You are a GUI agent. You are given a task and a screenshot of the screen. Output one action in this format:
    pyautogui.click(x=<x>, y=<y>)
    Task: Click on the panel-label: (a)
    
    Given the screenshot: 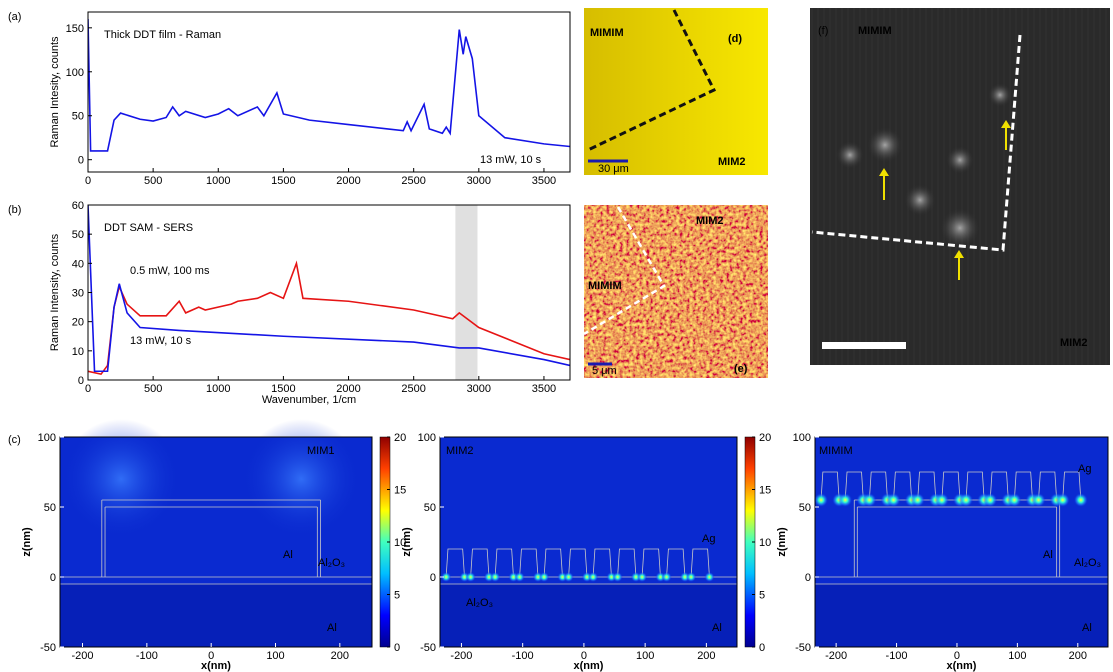 What is the action you would take?
    pyautogui.click(x=14, y=17)
    